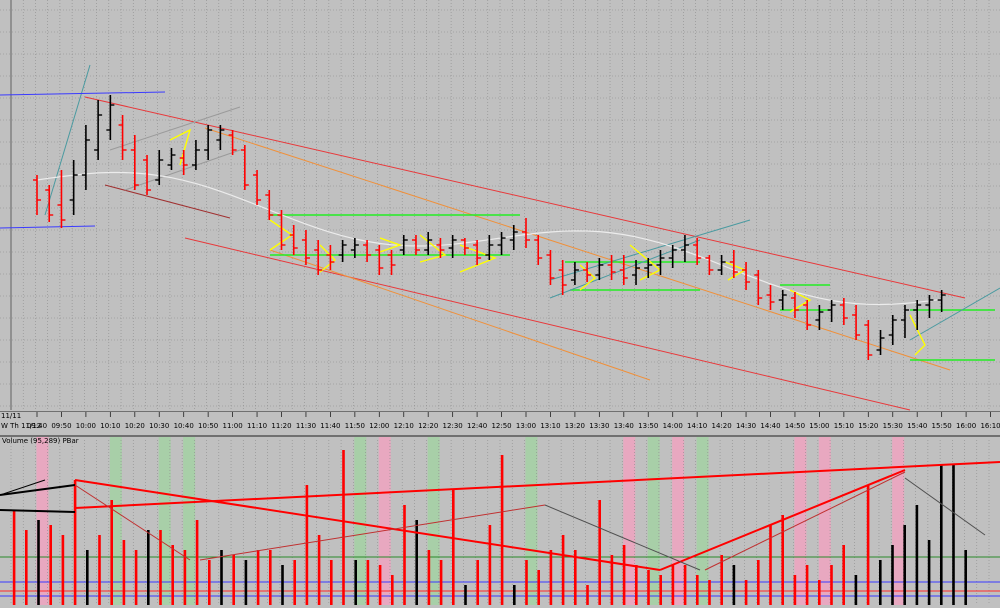 Image resolution: width=1000 pixels, height=608 pixels. Describe the element at coordinates (21, 426) in the screenshot. I see `date-label-bottom: W Th 11/12` at that location.